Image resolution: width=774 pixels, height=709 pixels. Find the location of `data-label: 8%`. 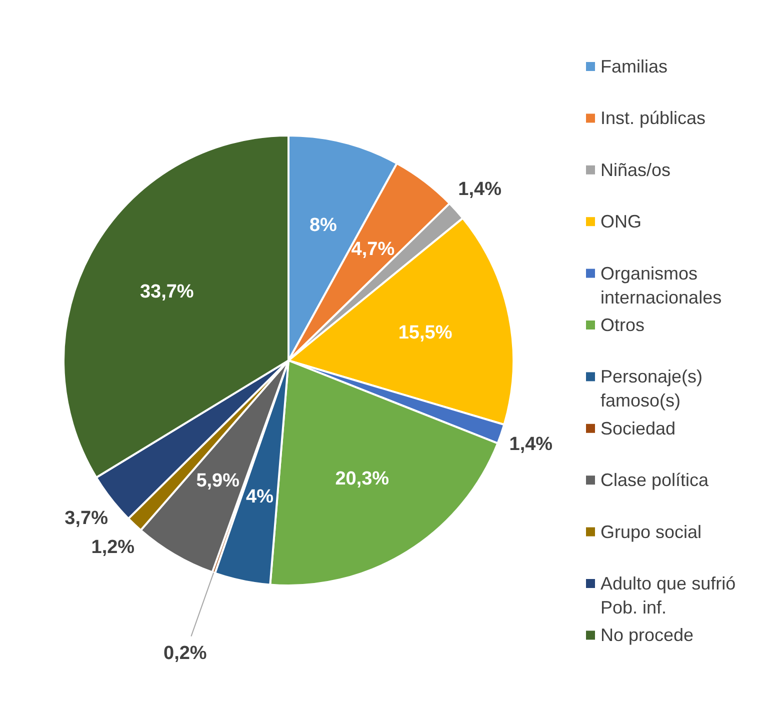

data-label: 8% is located at coordinates (323, 225).